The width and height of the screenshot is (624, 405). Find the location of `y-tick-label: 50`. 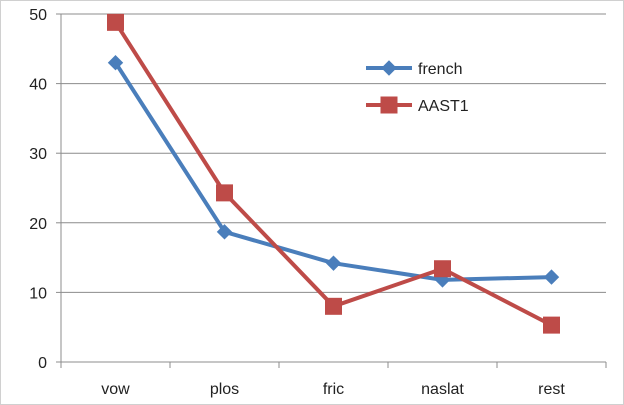

y-tick-label: 50 is located at coordinates (38, 15).